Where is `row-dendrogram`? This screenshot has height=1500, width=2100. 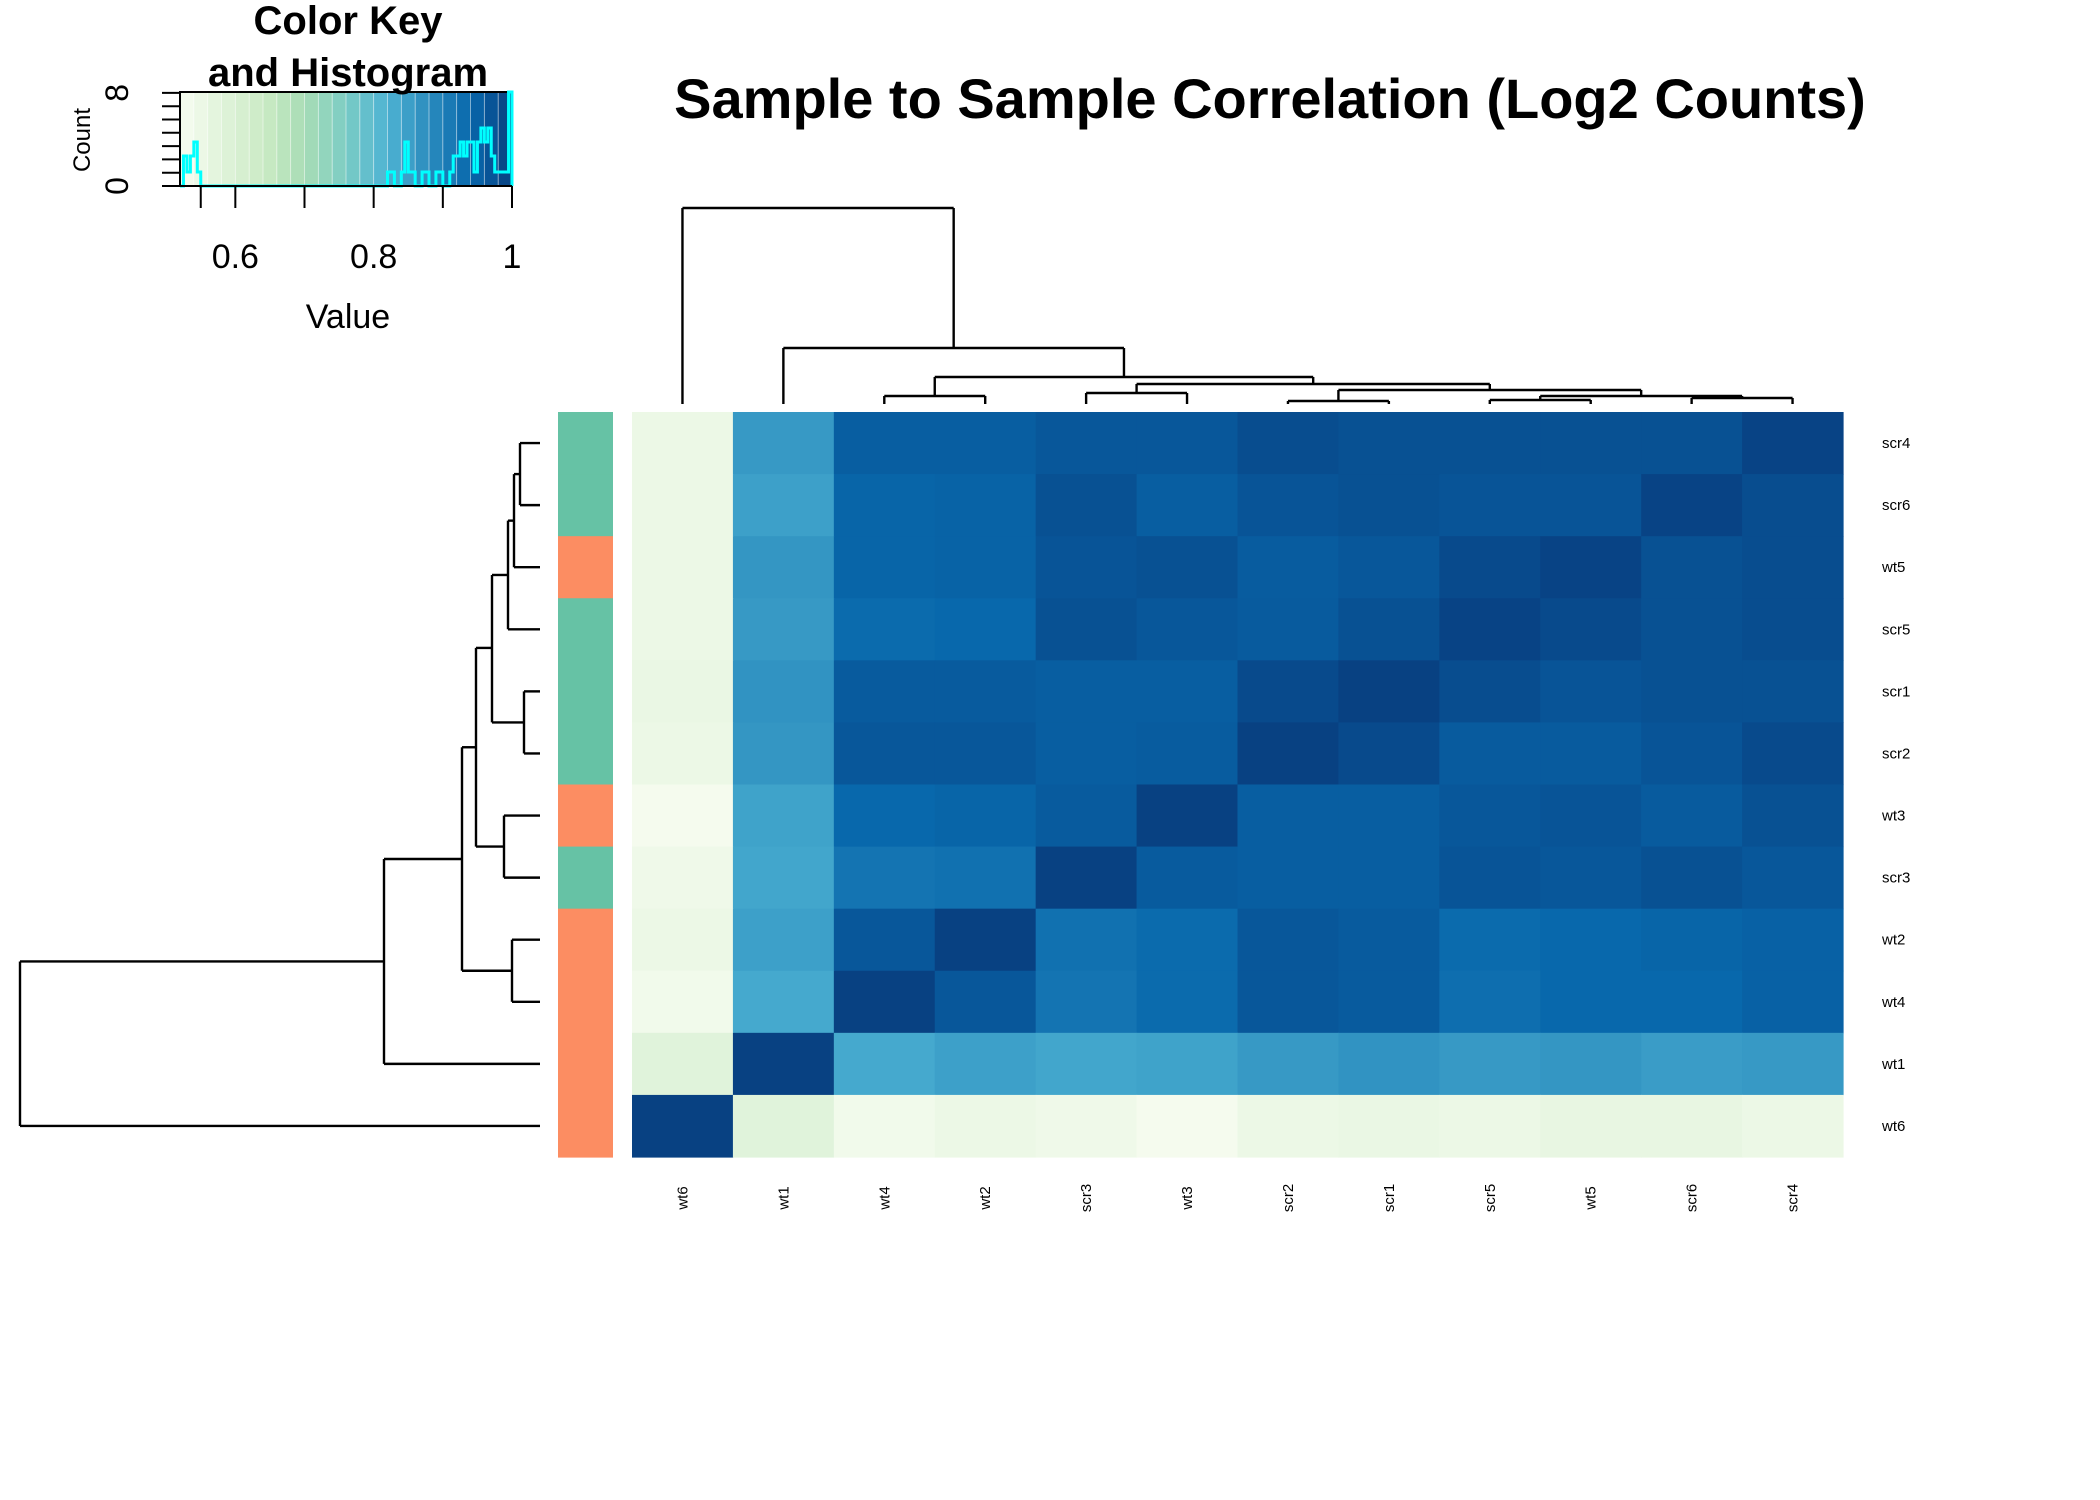 row-dendrogram is located at coordinates (279, 784).